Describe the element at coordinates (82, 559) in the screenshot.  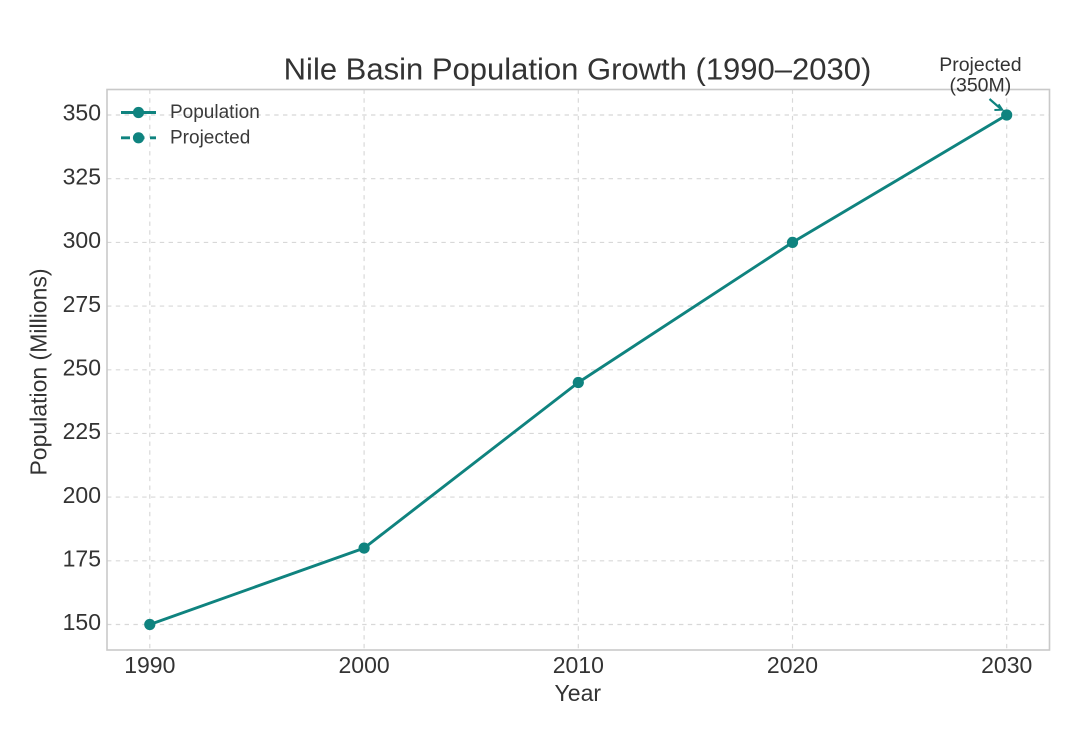
I see `svg-text: 175` at that location.